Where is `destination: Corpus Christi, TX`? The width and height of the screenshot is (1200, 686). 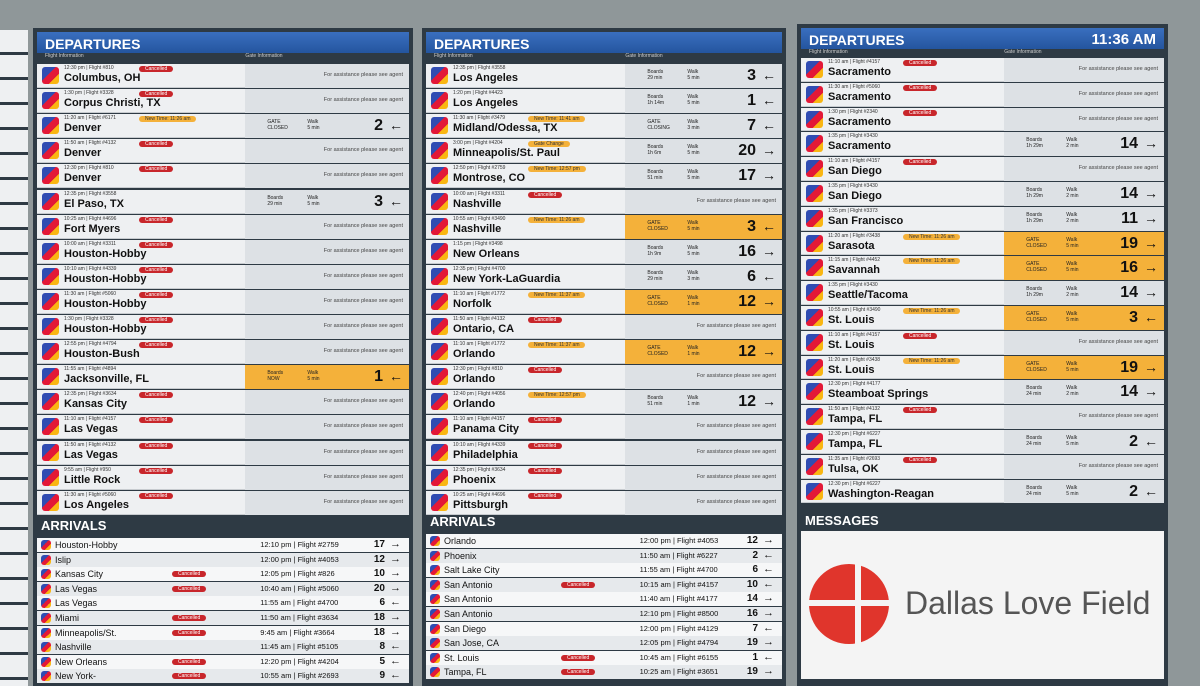
destination: Corpus Christi, TX is located at coordinates (112, 103).